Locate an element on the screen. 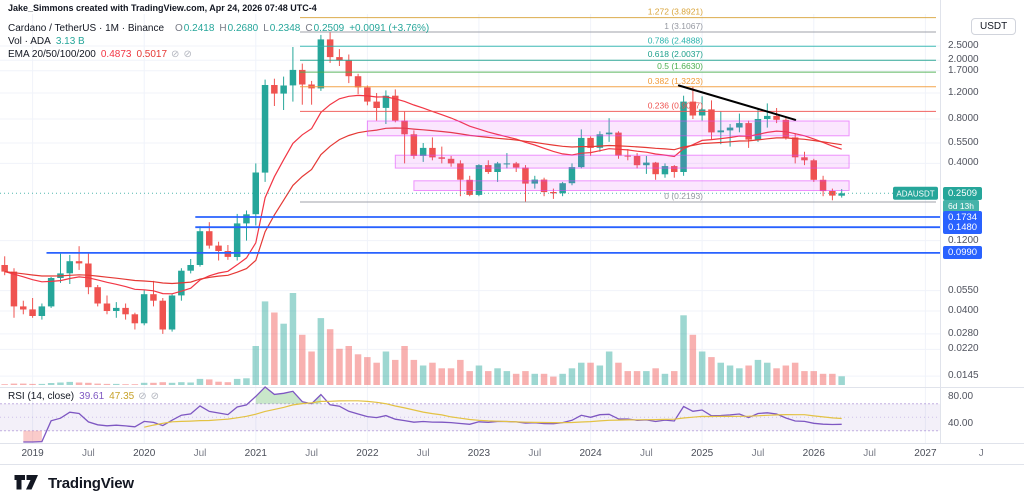  time-axis-label: 2026 is located at coordinates (814, 453).